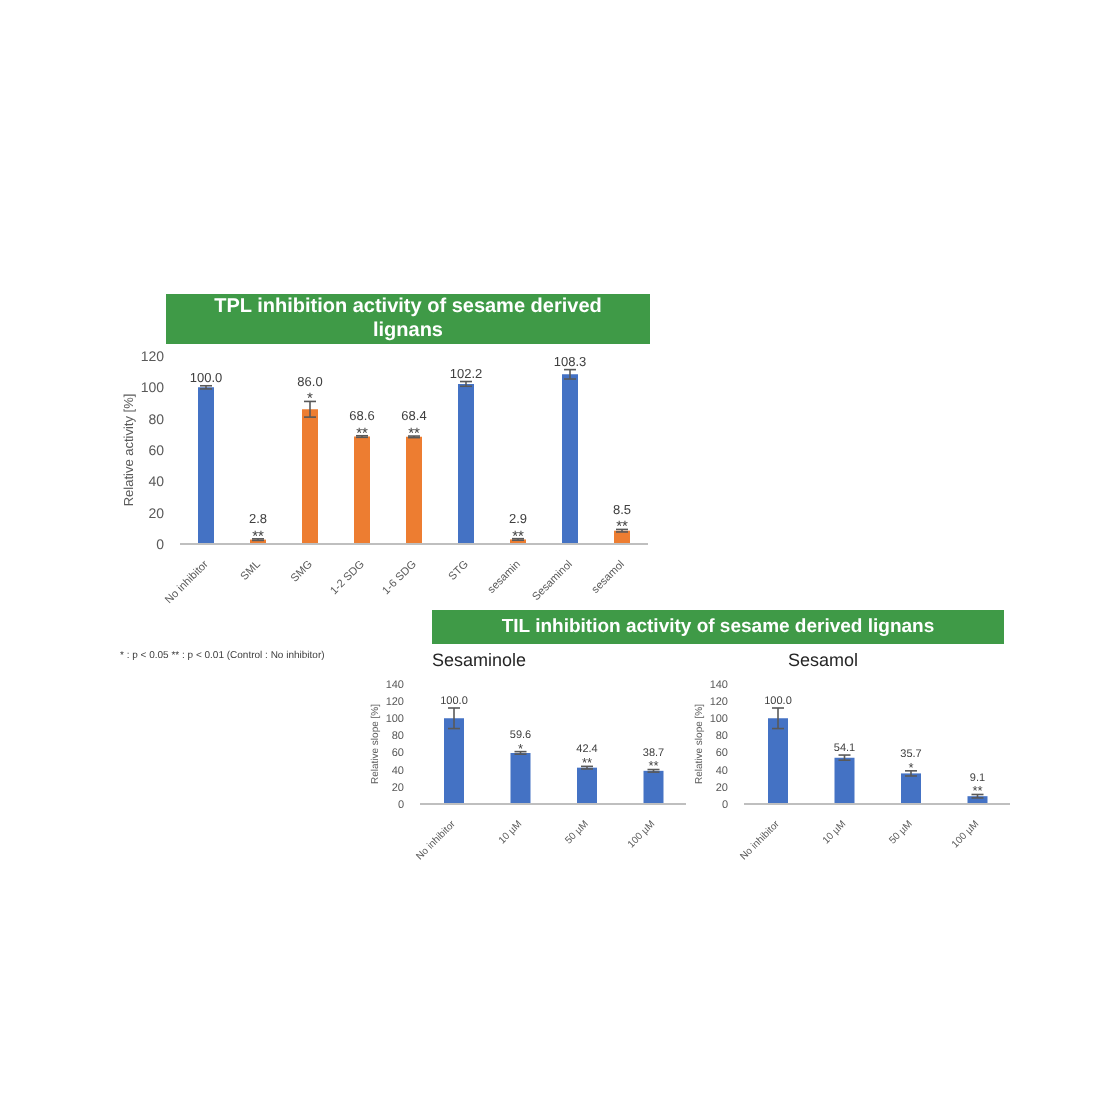  Describe the element at coordinates (479, 660) in the screenshot. I see `chart-title: Sesaminole` at that location.